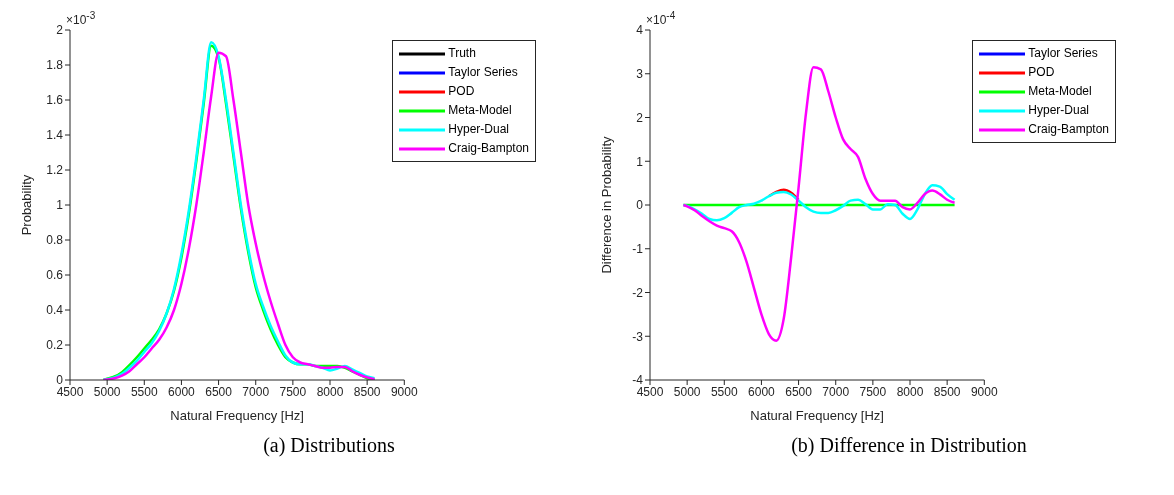 This screenshot has height=495, width=1174. Describe the element at coordinates (26, 205) in the screenshot. I see `y-axis-title: Probability` at that location.